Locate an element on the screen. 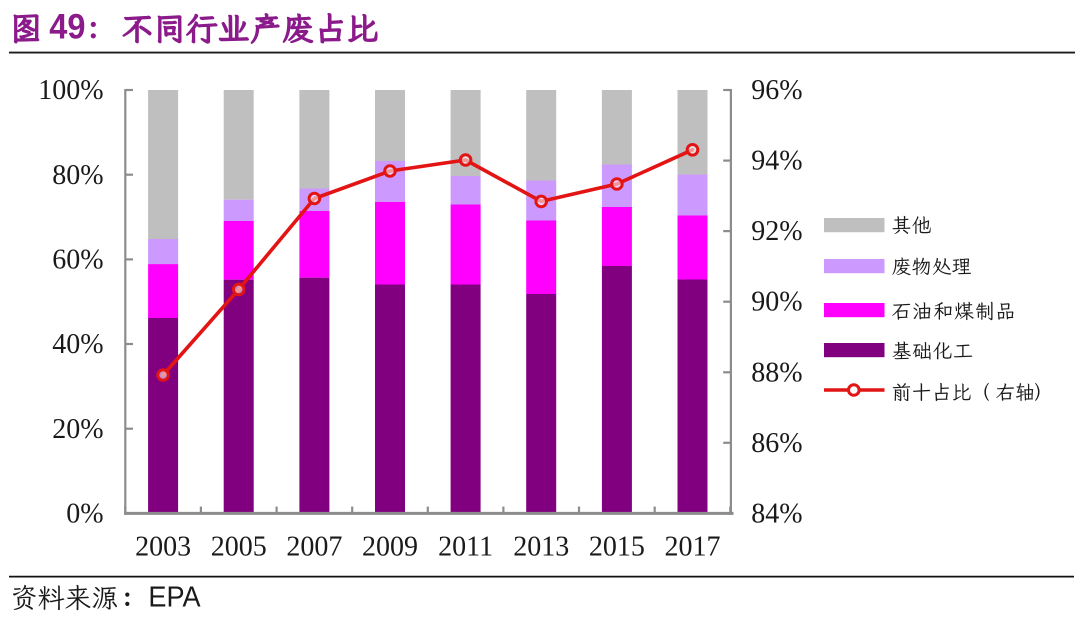 This screenshot has height=622, width=1081. svg-text: 40% is located at coordinates (77, 344).